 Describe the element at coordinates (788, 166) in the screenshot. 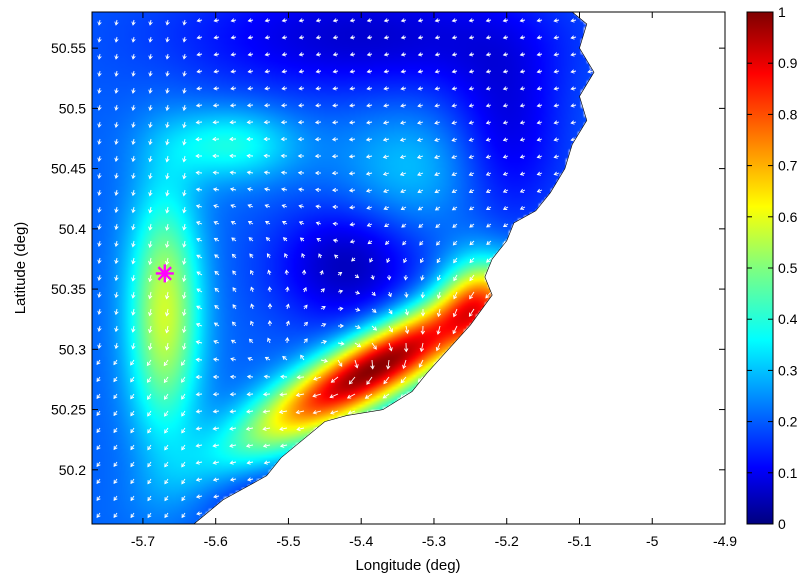

I see `colorbar-tick-label: 0.7` at that location.